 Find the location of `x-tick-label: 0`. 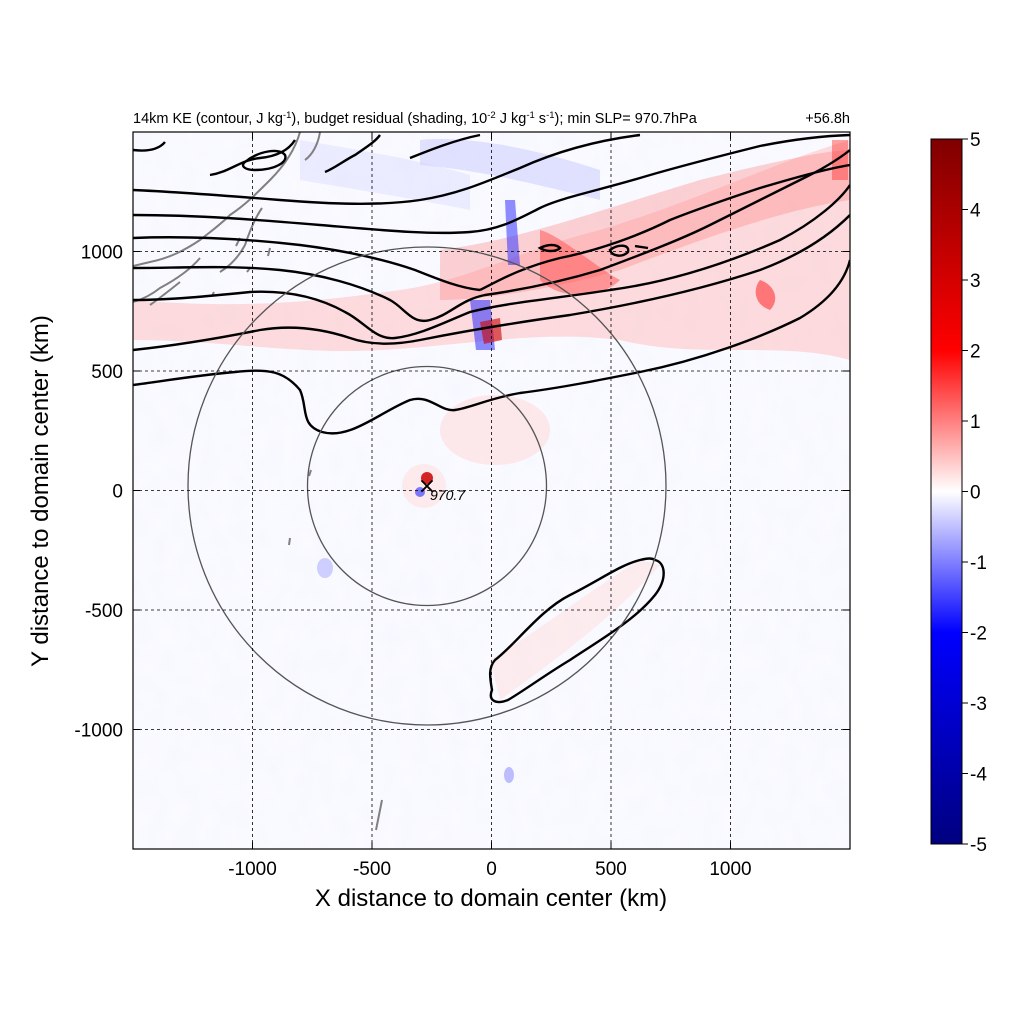

x-tick-label: 0 is located at coordinates (491, 869).